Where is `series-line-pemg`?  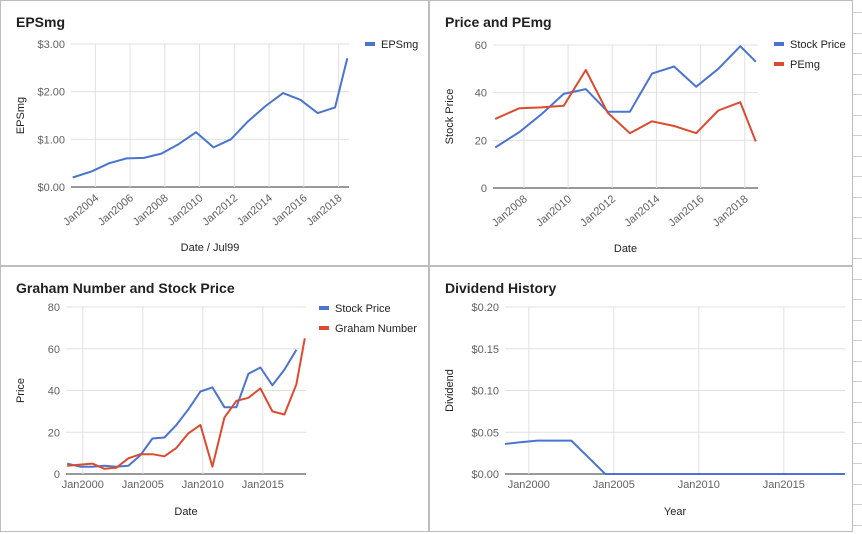
series-line-pemg is located at coordinates (625, 105).